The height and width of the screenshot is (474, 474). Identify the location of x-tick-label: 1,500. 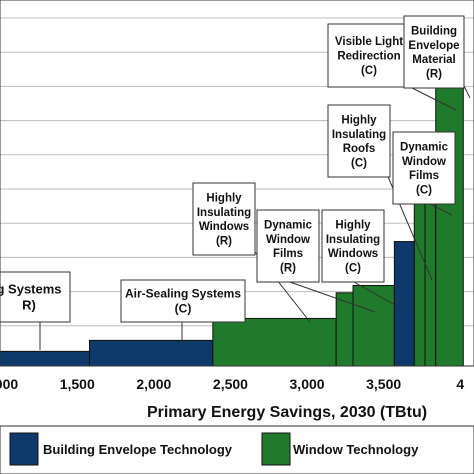
(77, 384).